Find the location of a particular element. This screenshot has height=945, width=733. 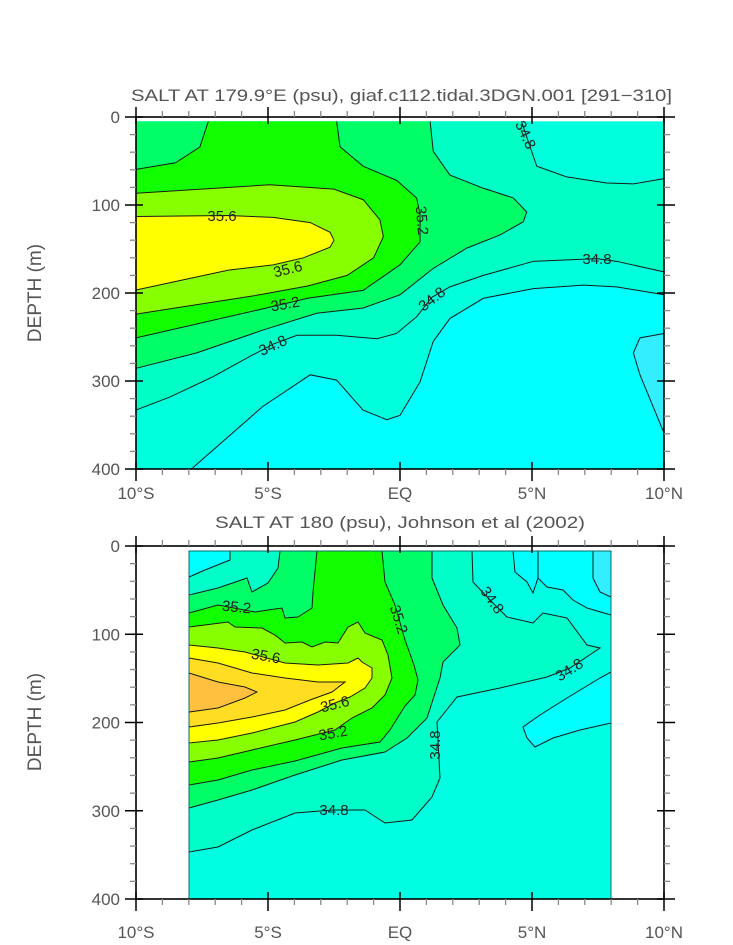

bottom-fill-cyan-tongue is located at coordinates (567, 709).